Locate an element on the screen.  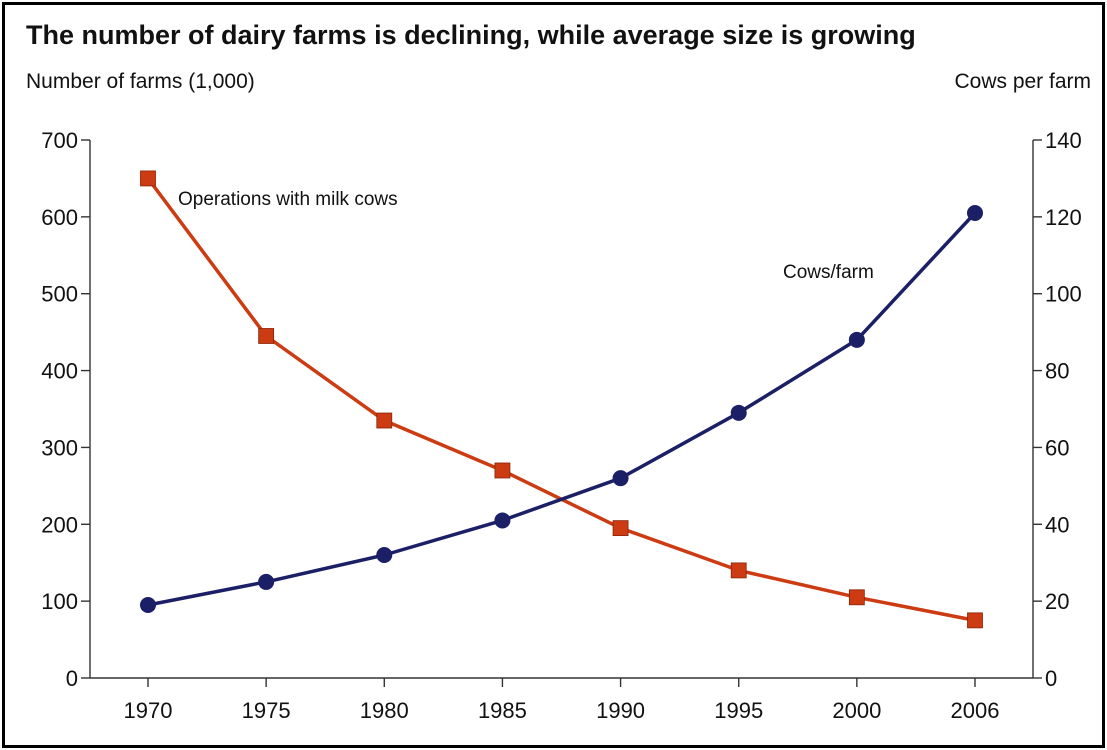
x-tick-label: 1980 is located at coordinates (384, 710).